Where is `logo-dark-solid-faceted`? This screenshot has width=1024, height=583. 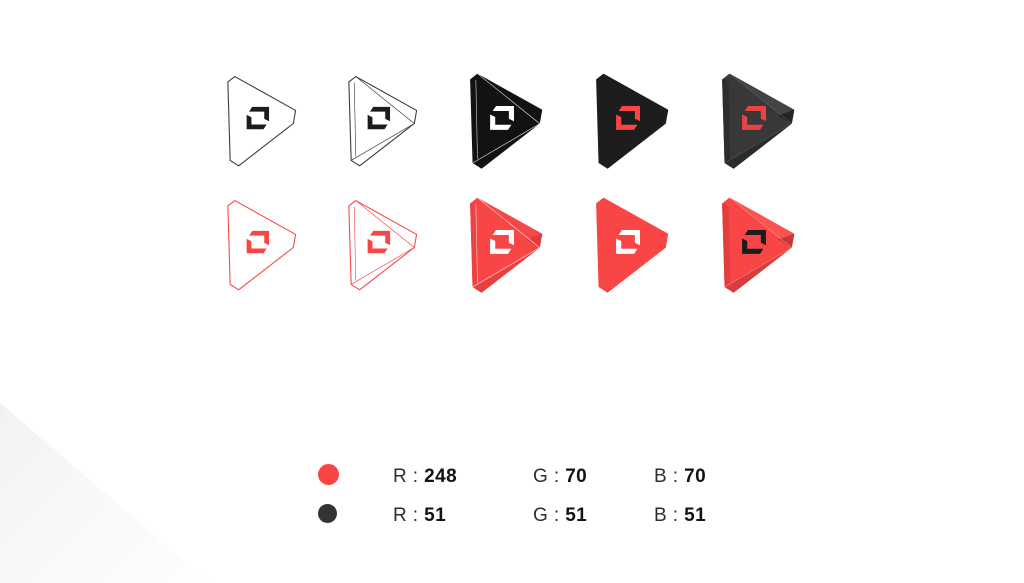 logo-dark-solid-faceted is located at coordinates (507, 121).